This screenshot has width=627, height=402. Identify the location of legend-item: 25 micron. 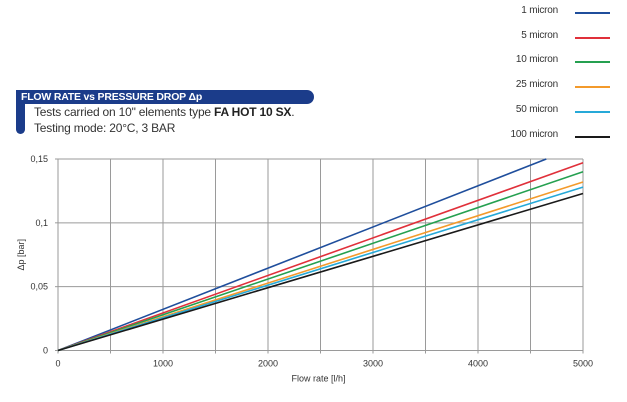
(545, 86).